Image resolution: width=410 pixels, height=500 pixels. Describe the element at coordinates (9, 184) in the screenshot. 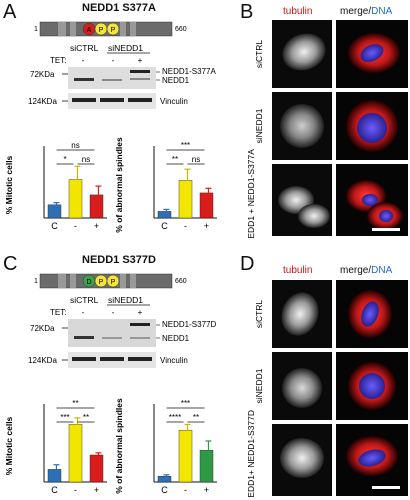

I see `y-axis-label: % Mitotic cells` at that location.